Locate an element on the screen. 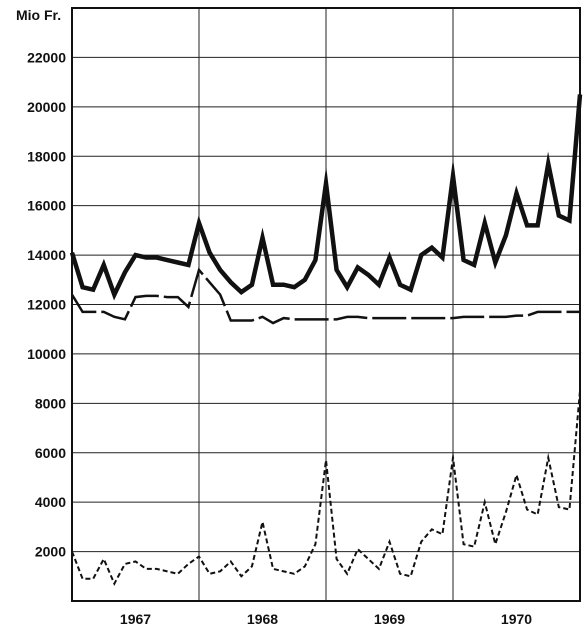  y-tick-label-18000: 18000 is located at coordinates (46, 156).